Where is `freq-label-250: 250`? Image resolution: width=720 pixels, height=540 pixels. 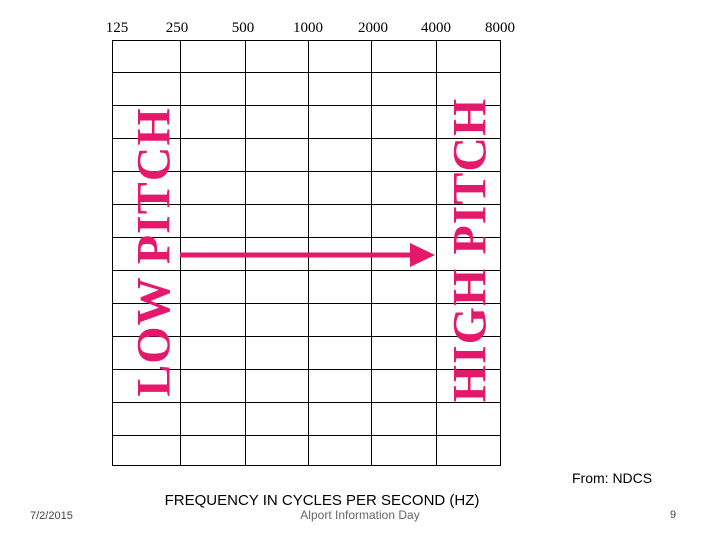 freq-label-250: 250 is located at coordinates (177, 28).